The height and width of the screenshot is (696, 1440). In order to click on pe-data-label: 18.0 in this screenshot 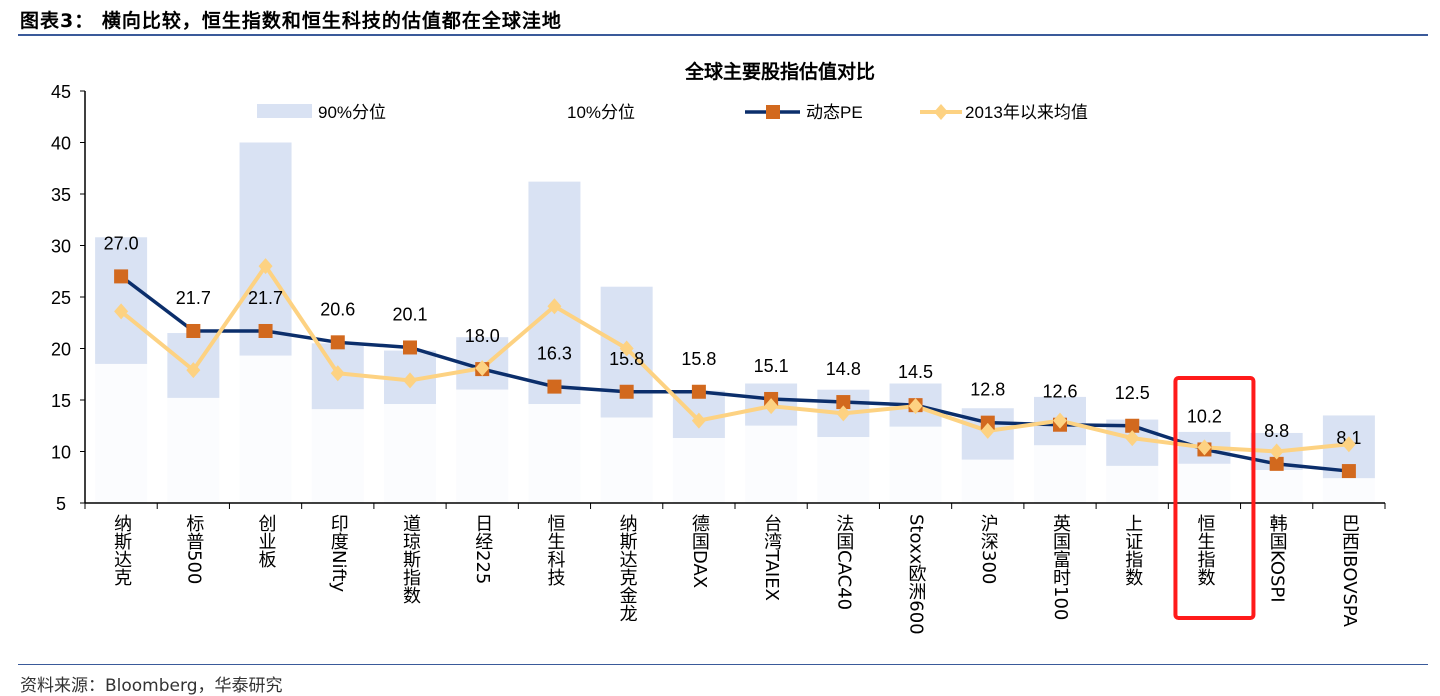, I will do `click(482, 336)`.